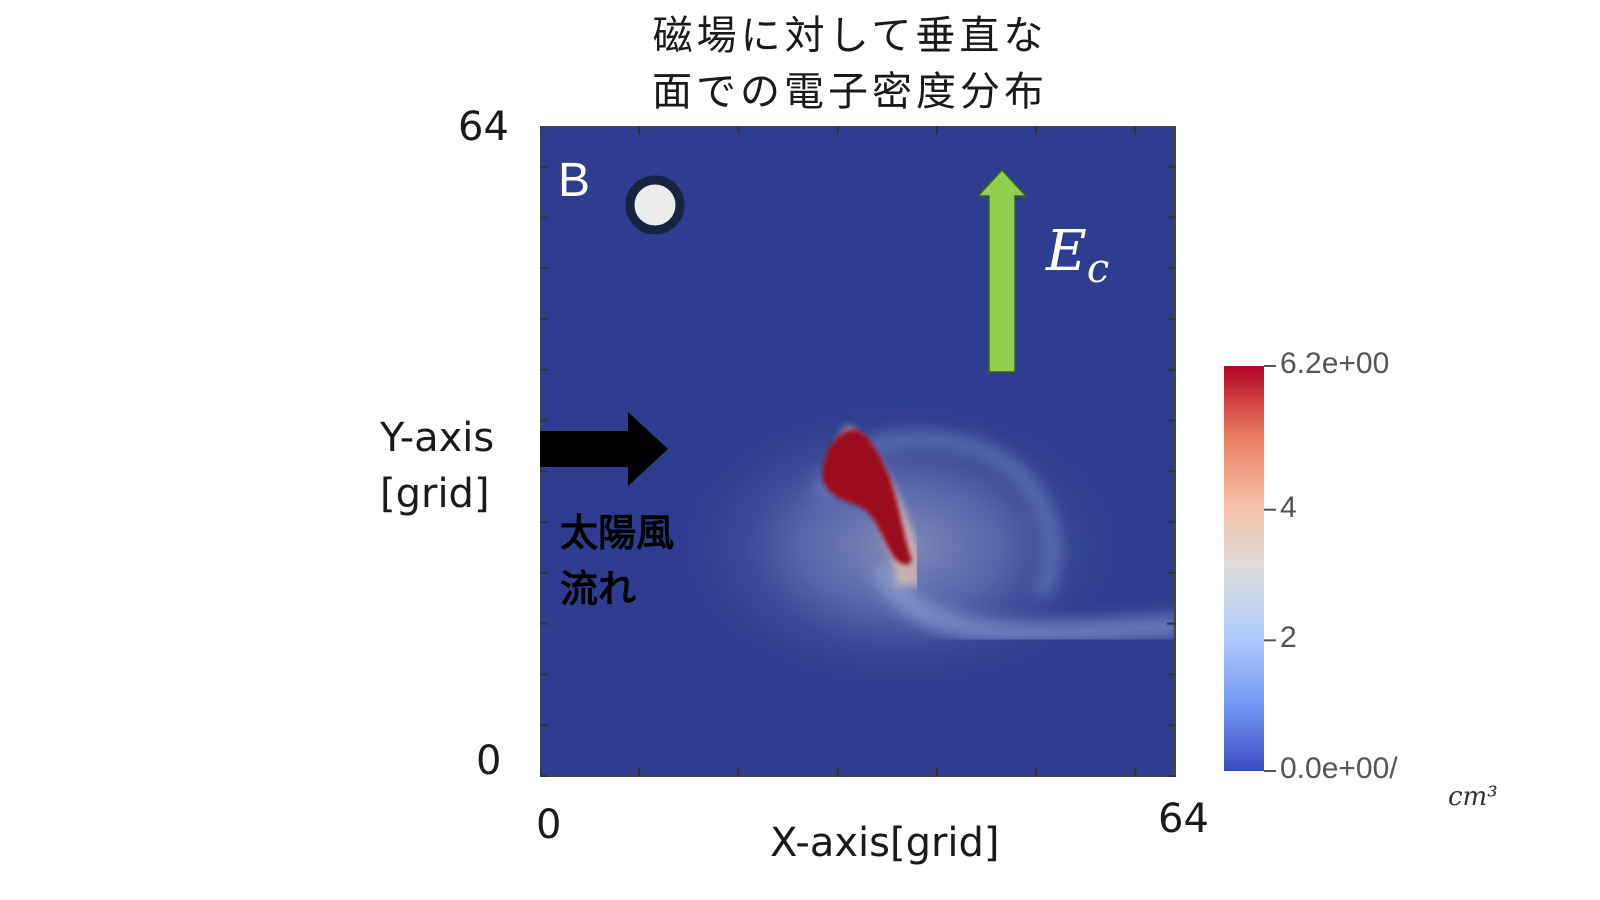 The height and width of the screenshot is (900, 1600). Describe the element at coordinates (1339, 768) in the screenshot. I see `colorbar-tick-label: 0.0e+00/` at that location.